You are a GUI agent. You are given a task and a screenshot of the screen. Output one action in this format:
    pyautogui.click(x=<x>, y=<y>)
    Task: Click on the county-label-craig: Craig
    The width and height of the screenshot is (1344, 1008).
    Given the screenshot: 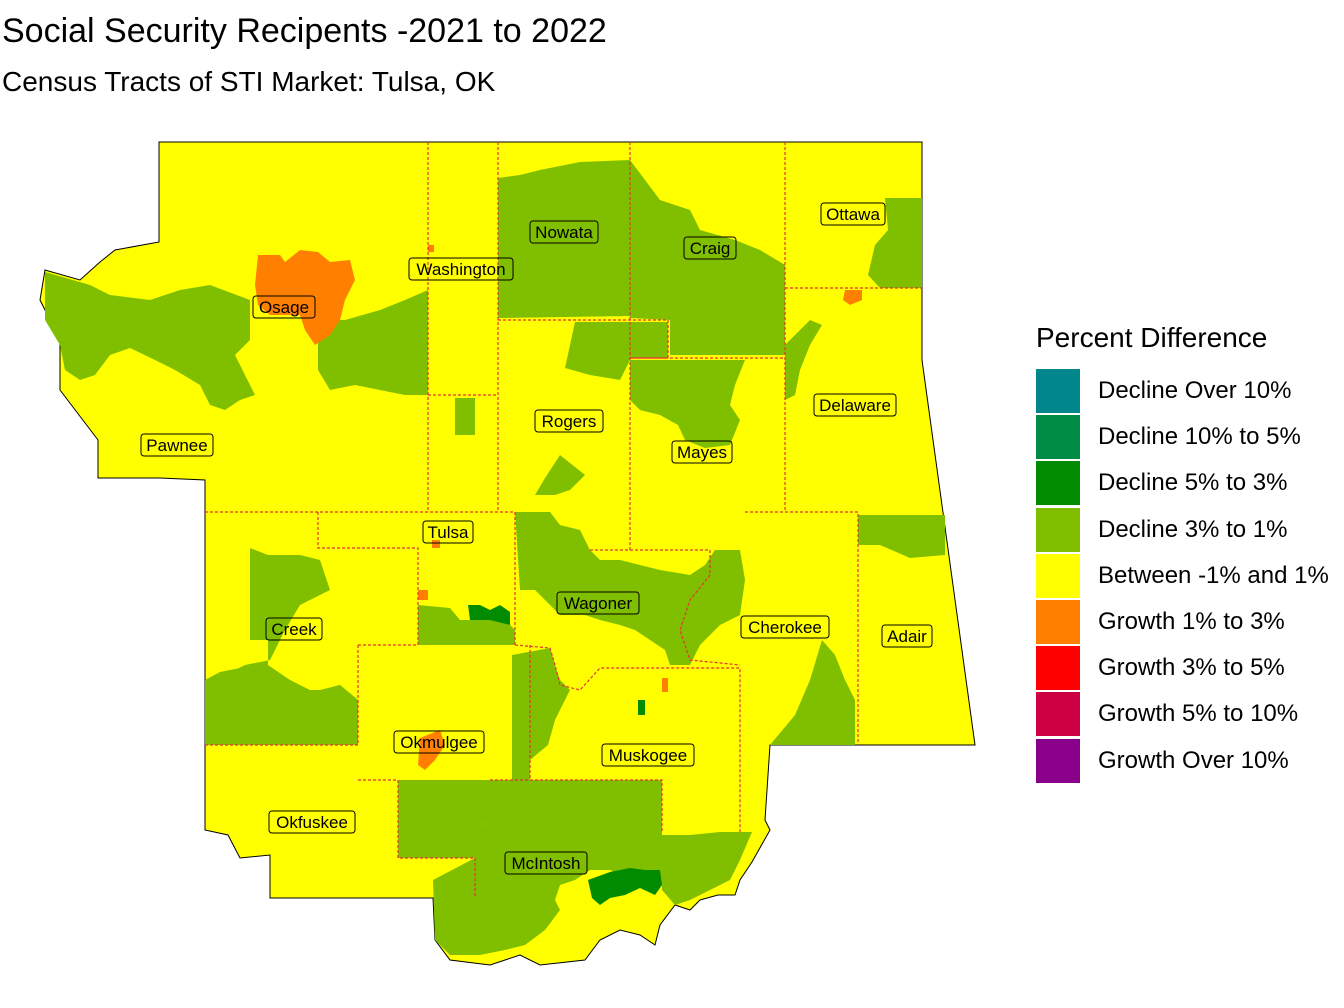 What is the action you would take?
    pyautogui.click(x=710, y=248)
    